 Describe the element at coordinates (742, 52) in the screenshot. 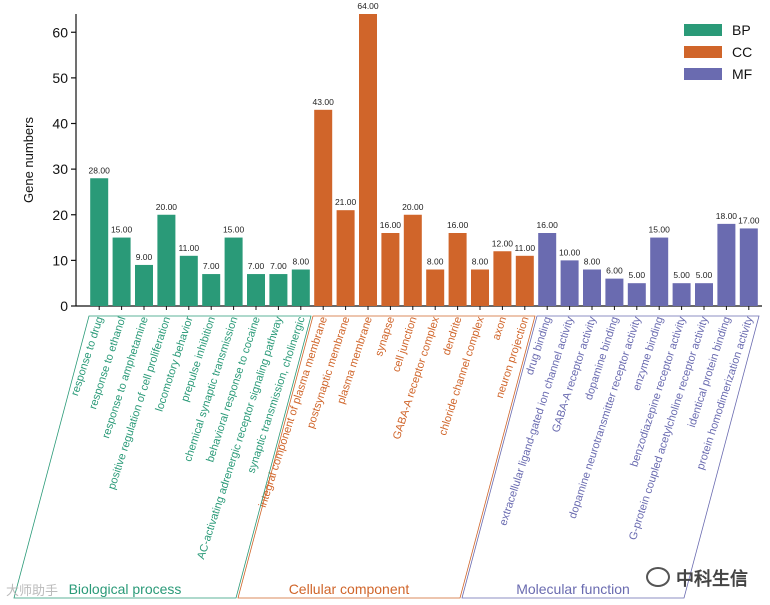

I see `legend-label: CC` at that location.